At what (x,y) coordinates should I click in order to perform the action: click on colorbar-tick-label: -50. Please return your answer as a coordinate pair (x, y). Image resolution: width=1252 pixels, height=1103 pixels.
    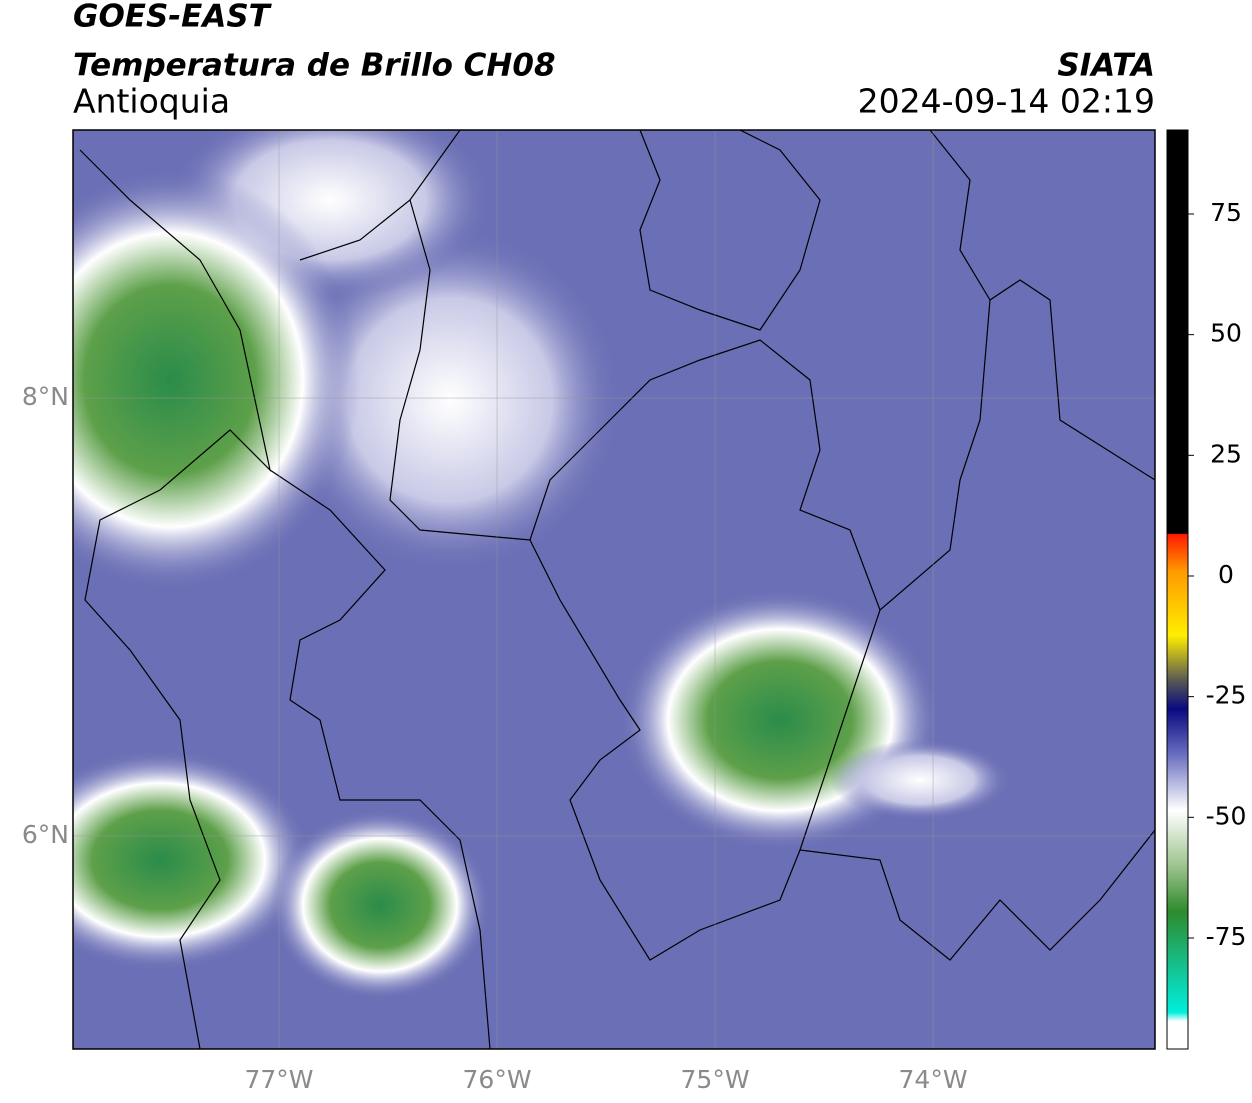
    Looking at the image, I should click on (1226, 815).